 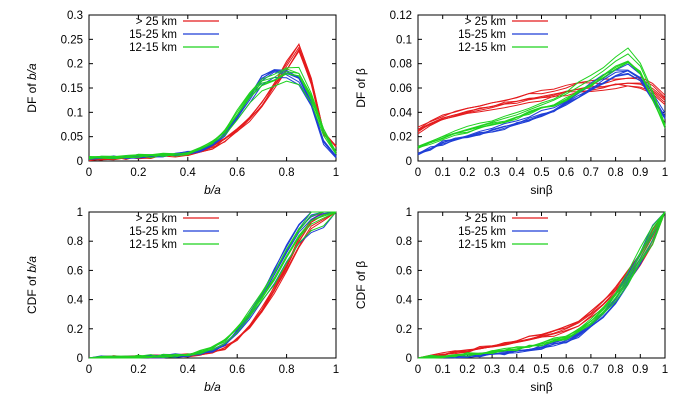 What do you see at coordinates (72, 40) in the screenshot?
I see `y-tick-label: 0.25` at bounding box center [72, 40].